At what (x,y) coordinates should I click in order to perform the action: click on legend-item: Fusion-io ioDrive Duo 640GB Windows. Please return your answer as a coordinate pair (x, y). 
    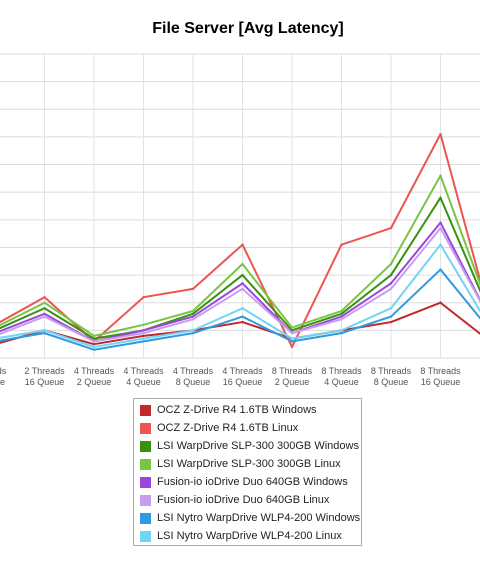
    Looking at the image, I should click on (250, 482).